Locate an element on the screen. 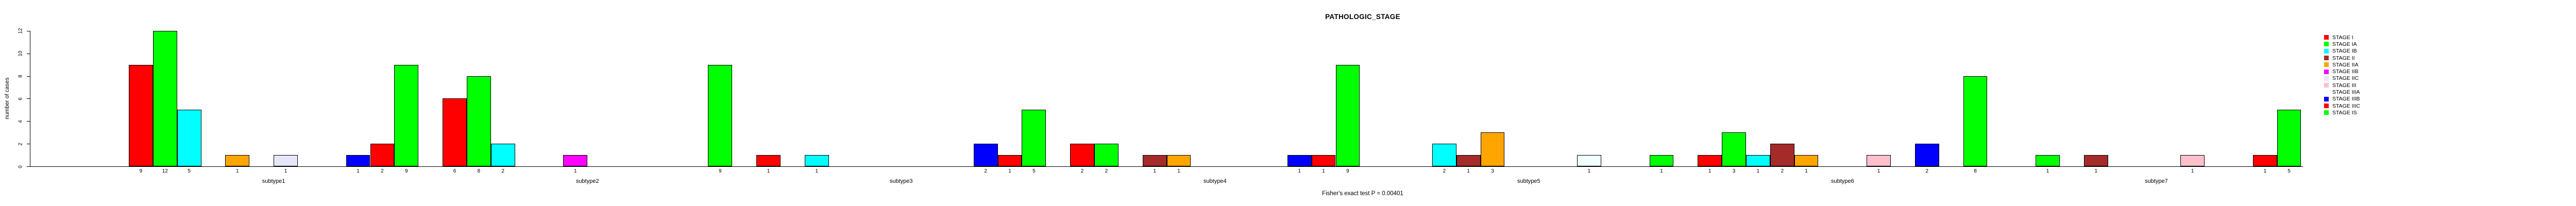 The height and width of the screenshot is (206, 2576). legend-item: STAGE IIA is located at coordinates (2342, 64).